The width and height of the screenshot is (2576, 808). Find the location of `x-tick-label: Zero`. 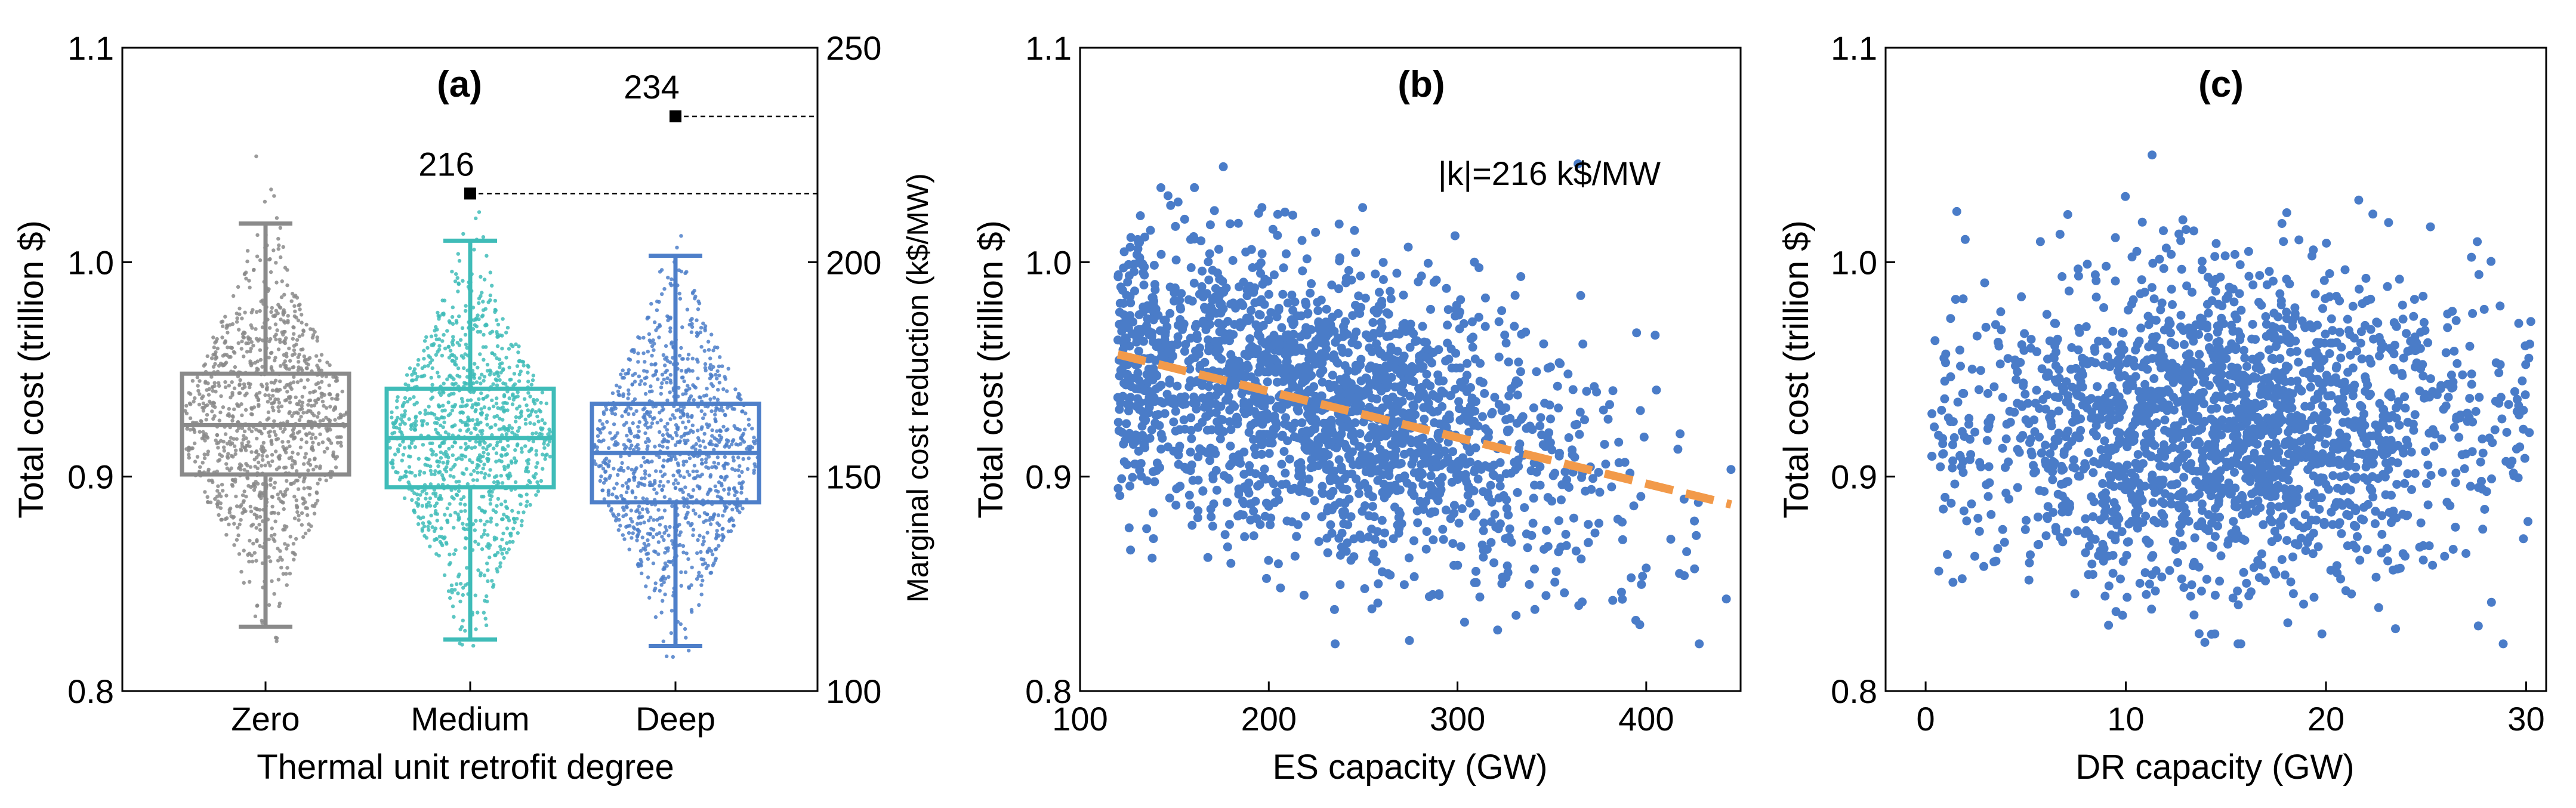

x-tick-label: Zero is located at coordinates (265, 719).